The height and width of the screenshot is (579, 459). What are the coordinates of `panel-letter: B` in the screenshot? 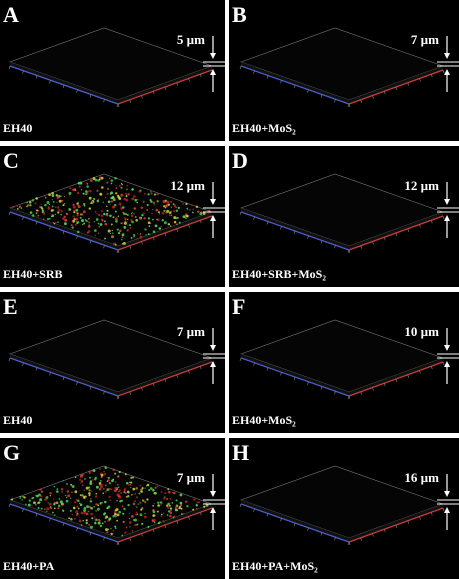 It's located at (239, 14).